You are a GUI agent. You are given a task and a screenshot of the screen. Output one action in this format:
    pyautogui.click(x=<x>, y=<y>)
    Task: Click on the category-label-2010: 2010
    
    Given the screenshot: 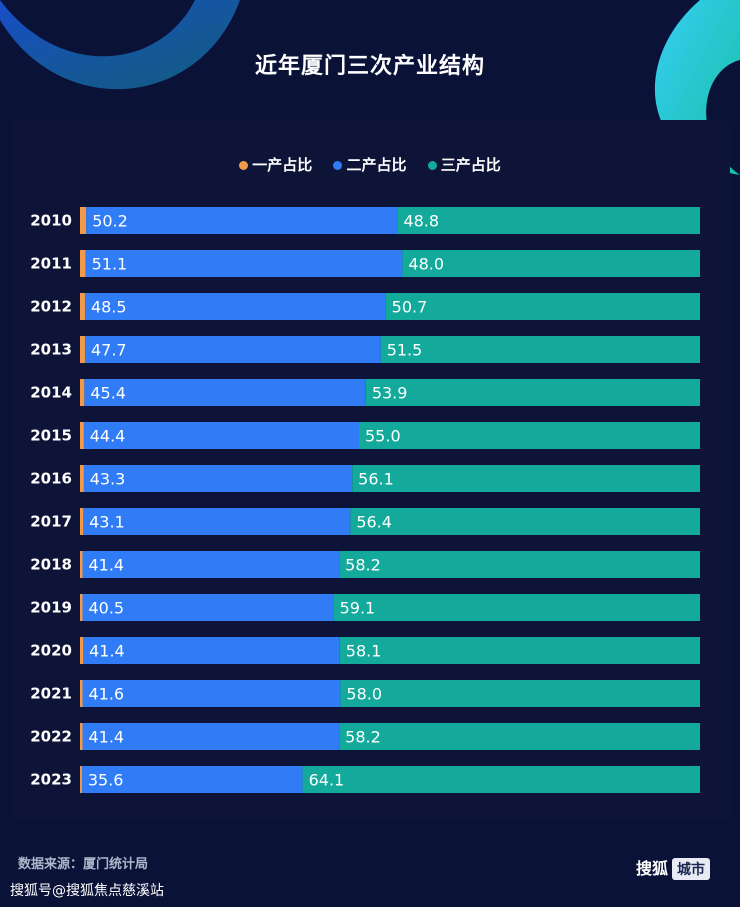 What is the action you would take?
    pyautogui.click(x=51, y=221)
    